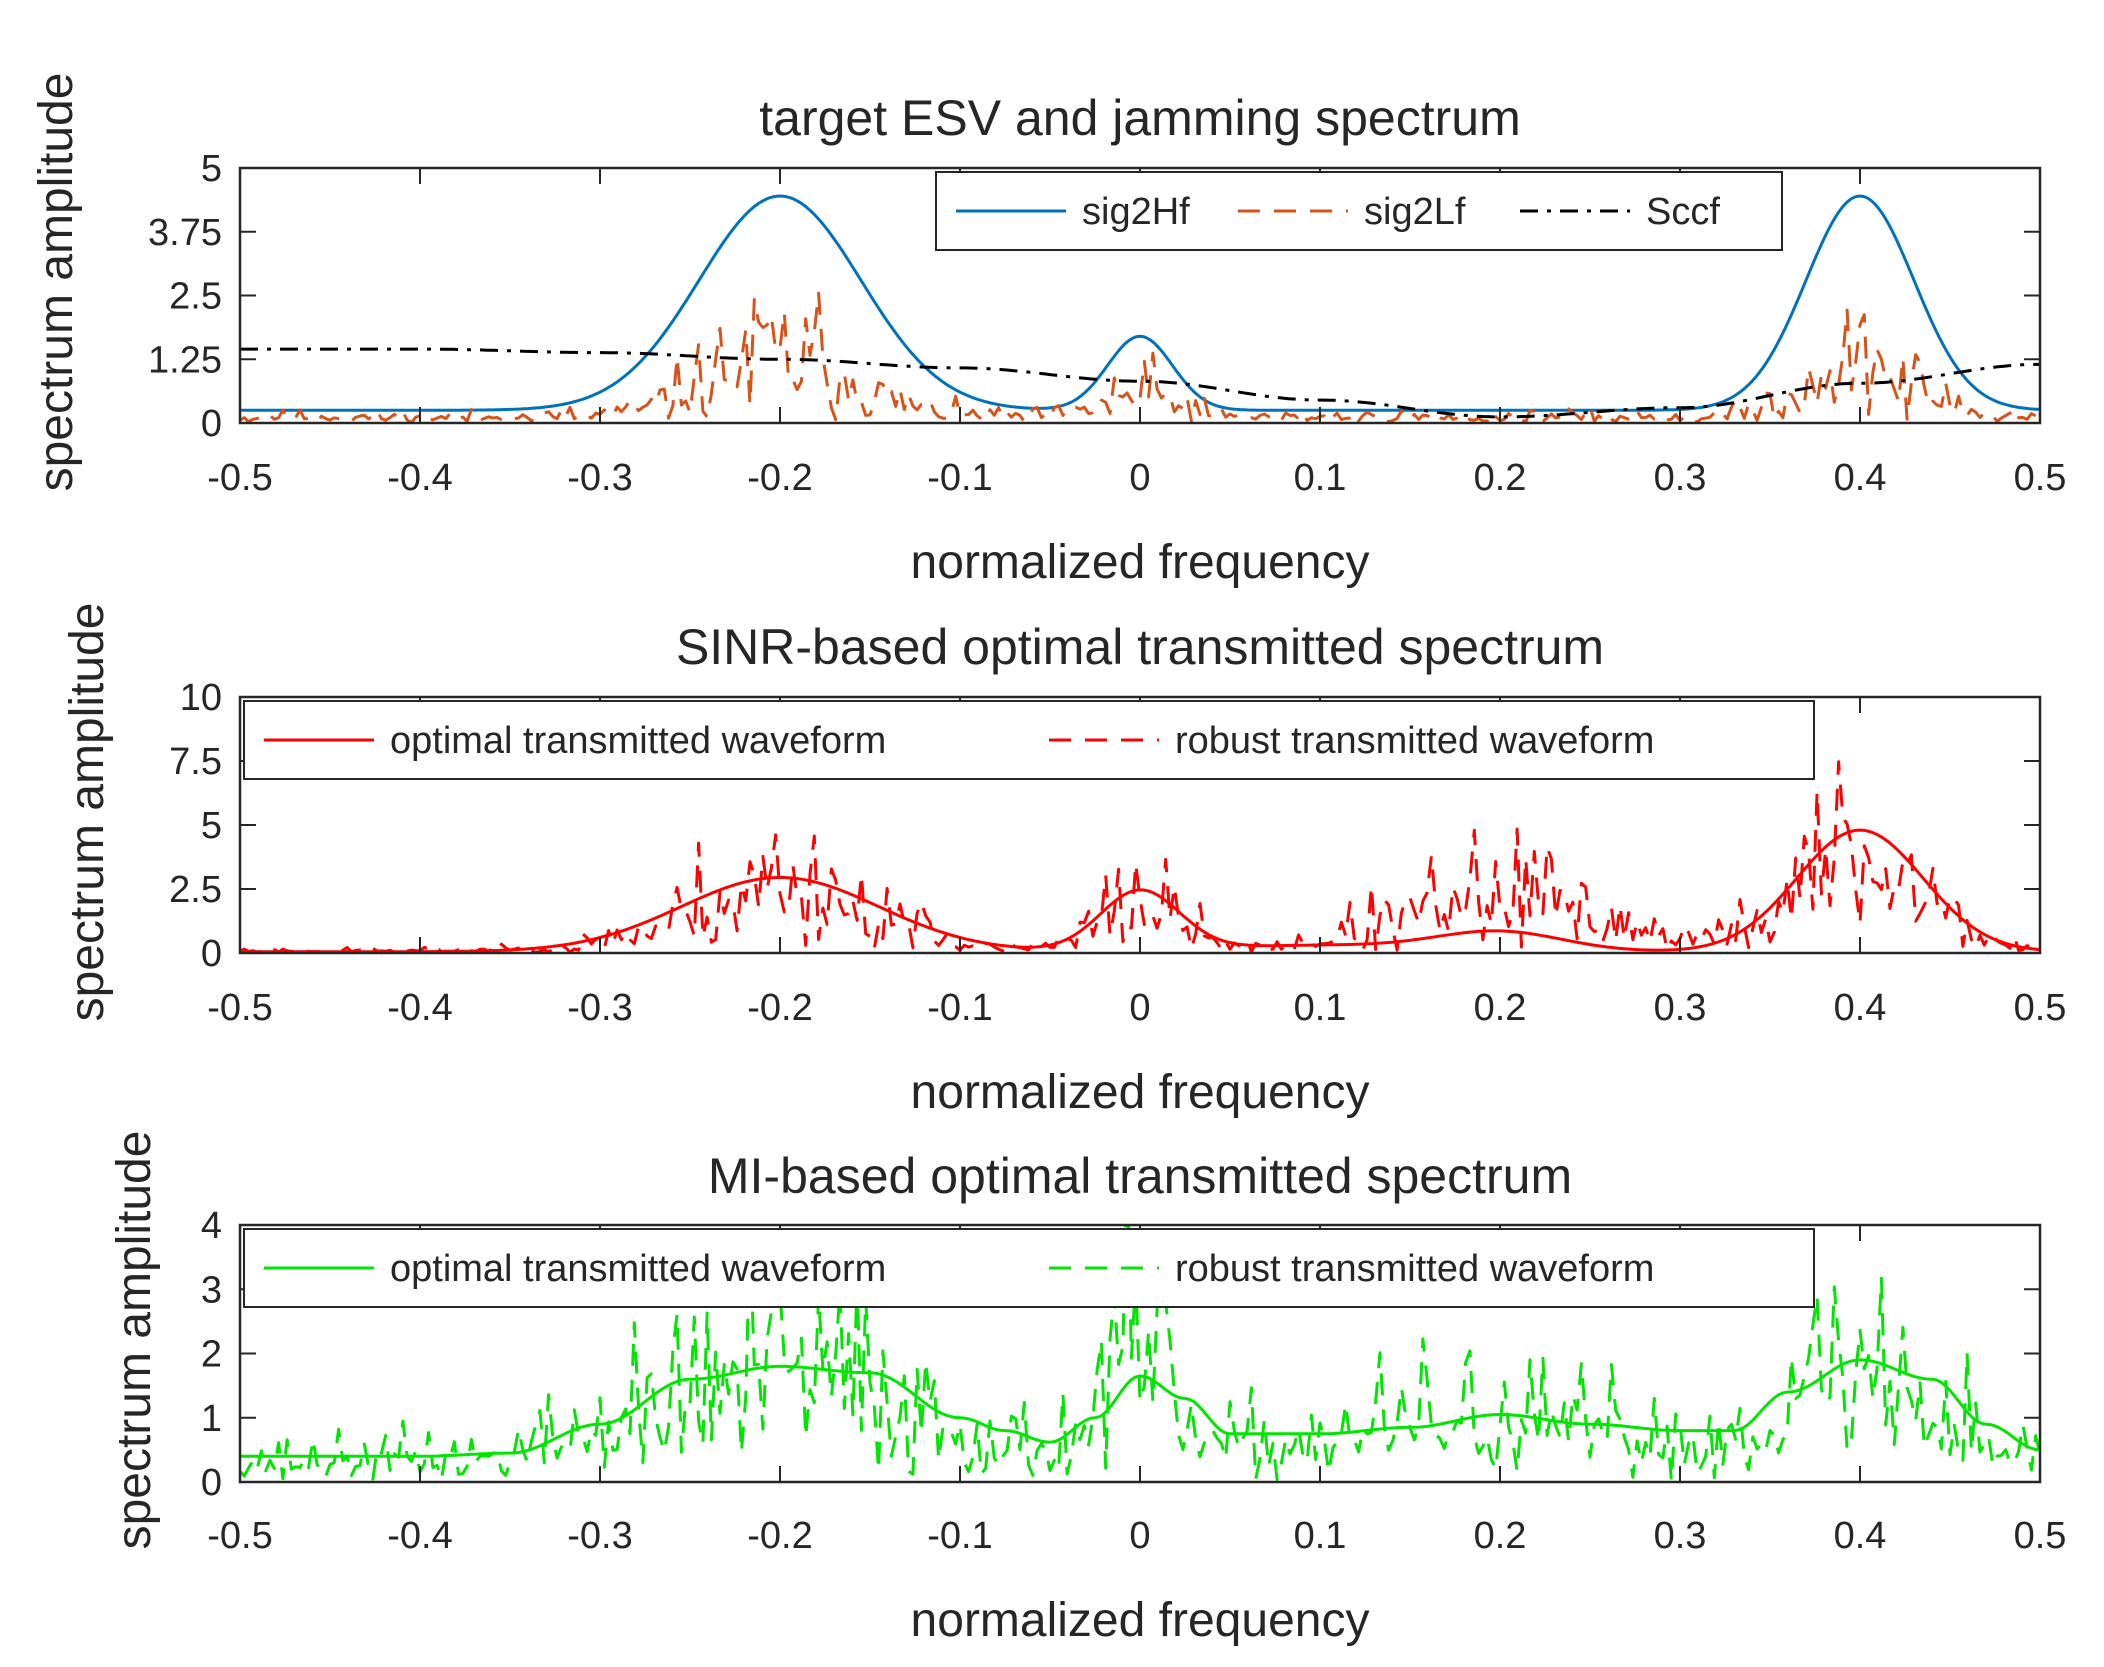 The width and height of the screenshot is (2104, 1667). Describe the element at coordinates (211, 1290) in the screenshot. I see `y-tick-label: 3` at that location.